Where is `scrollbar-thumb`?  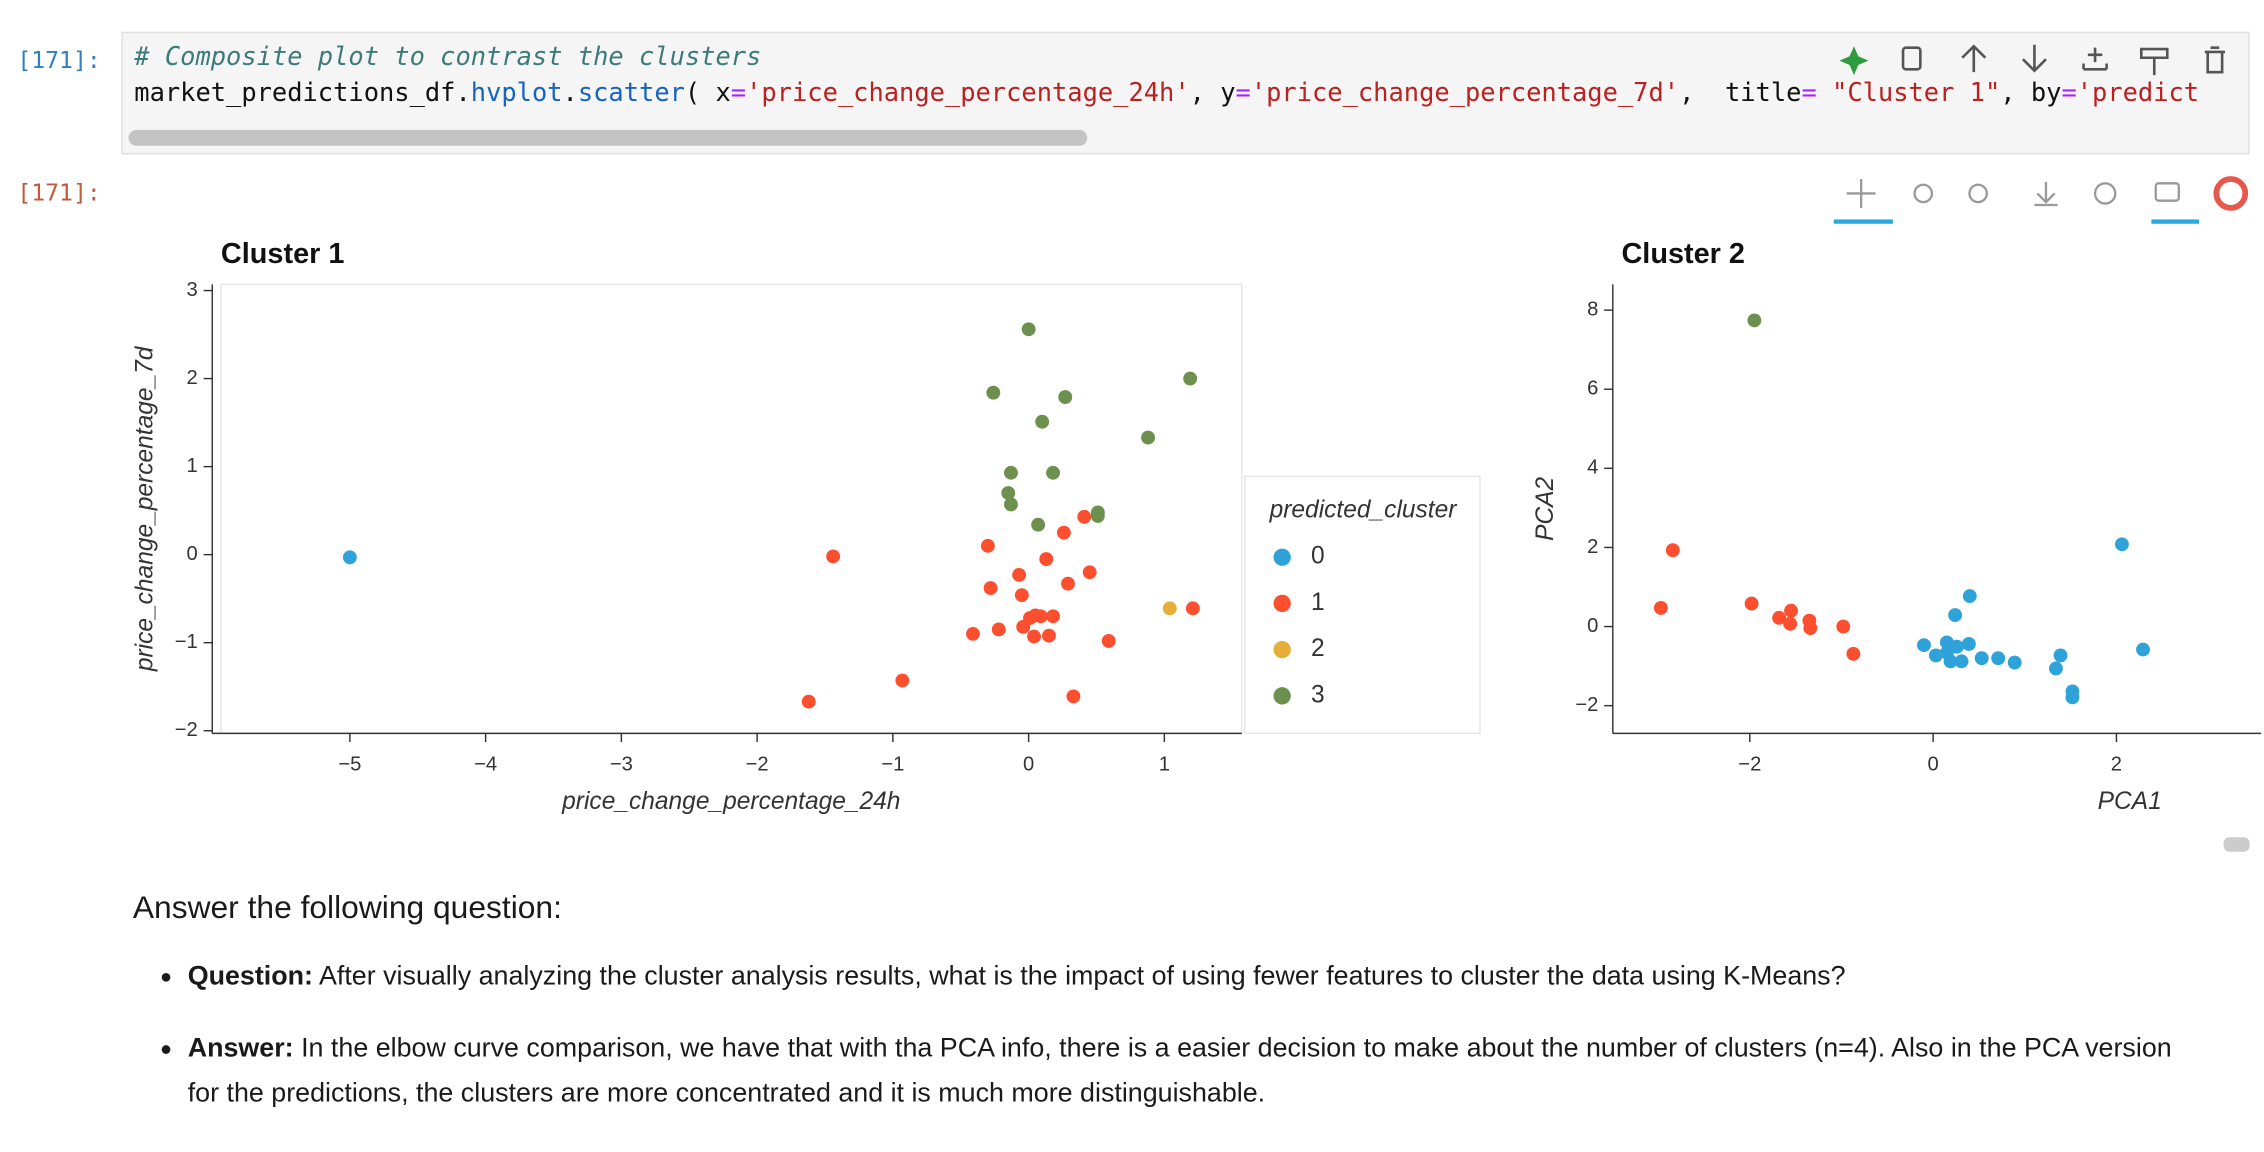
scrollbar-thumb is located at coordinates (608, 137).